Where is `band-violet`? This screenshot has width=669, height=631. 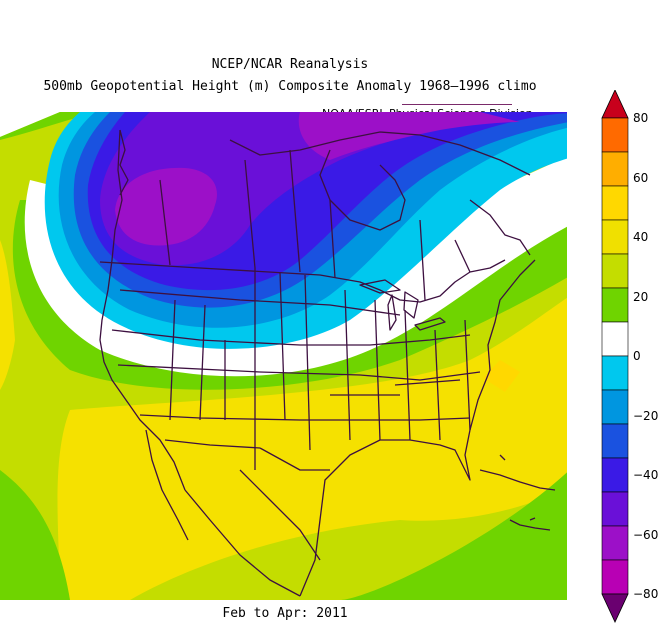 band-violet is located at coordinates (166, 206).